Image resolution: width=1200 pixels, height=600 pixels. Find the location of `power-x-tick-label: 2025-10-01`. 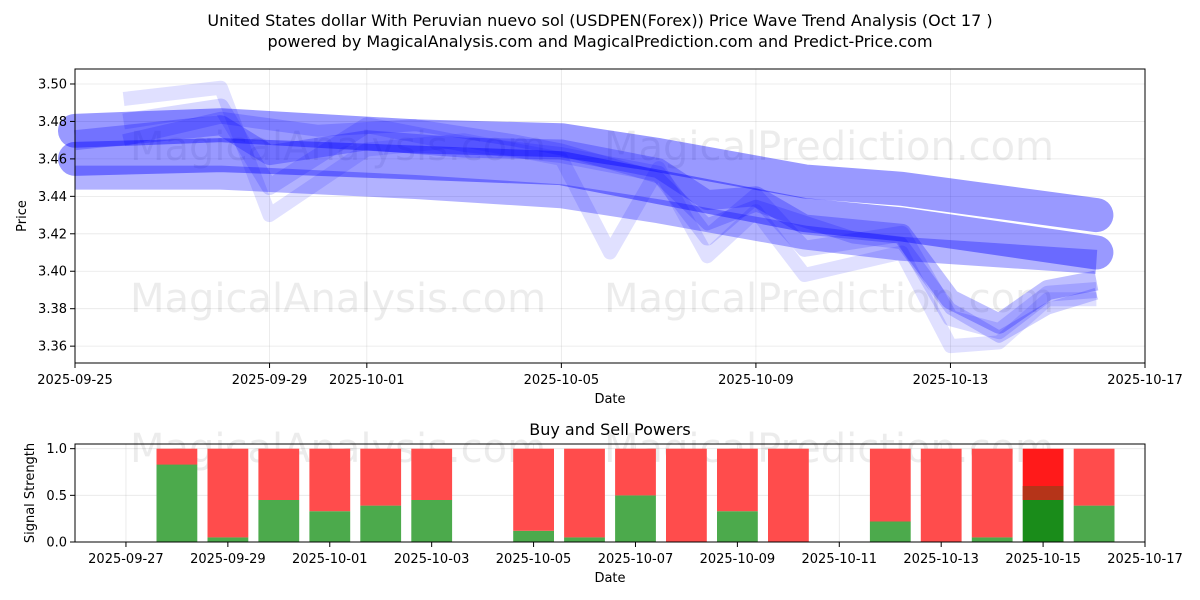

power-x-tick-label: 2025-10-01 is located at coordinates (330, 559).